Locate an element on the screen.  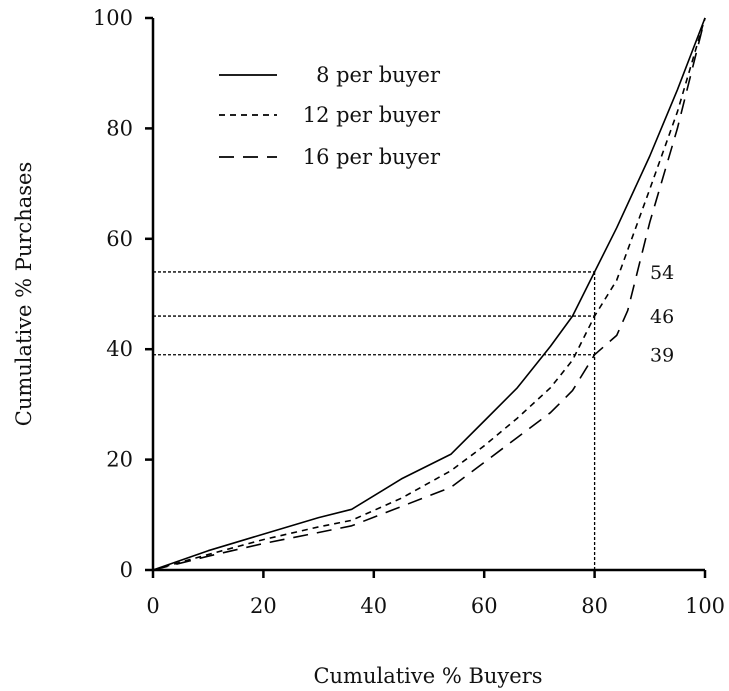
y-axis-label: Cumulative % Purchases is located at coordinates (24, 294).